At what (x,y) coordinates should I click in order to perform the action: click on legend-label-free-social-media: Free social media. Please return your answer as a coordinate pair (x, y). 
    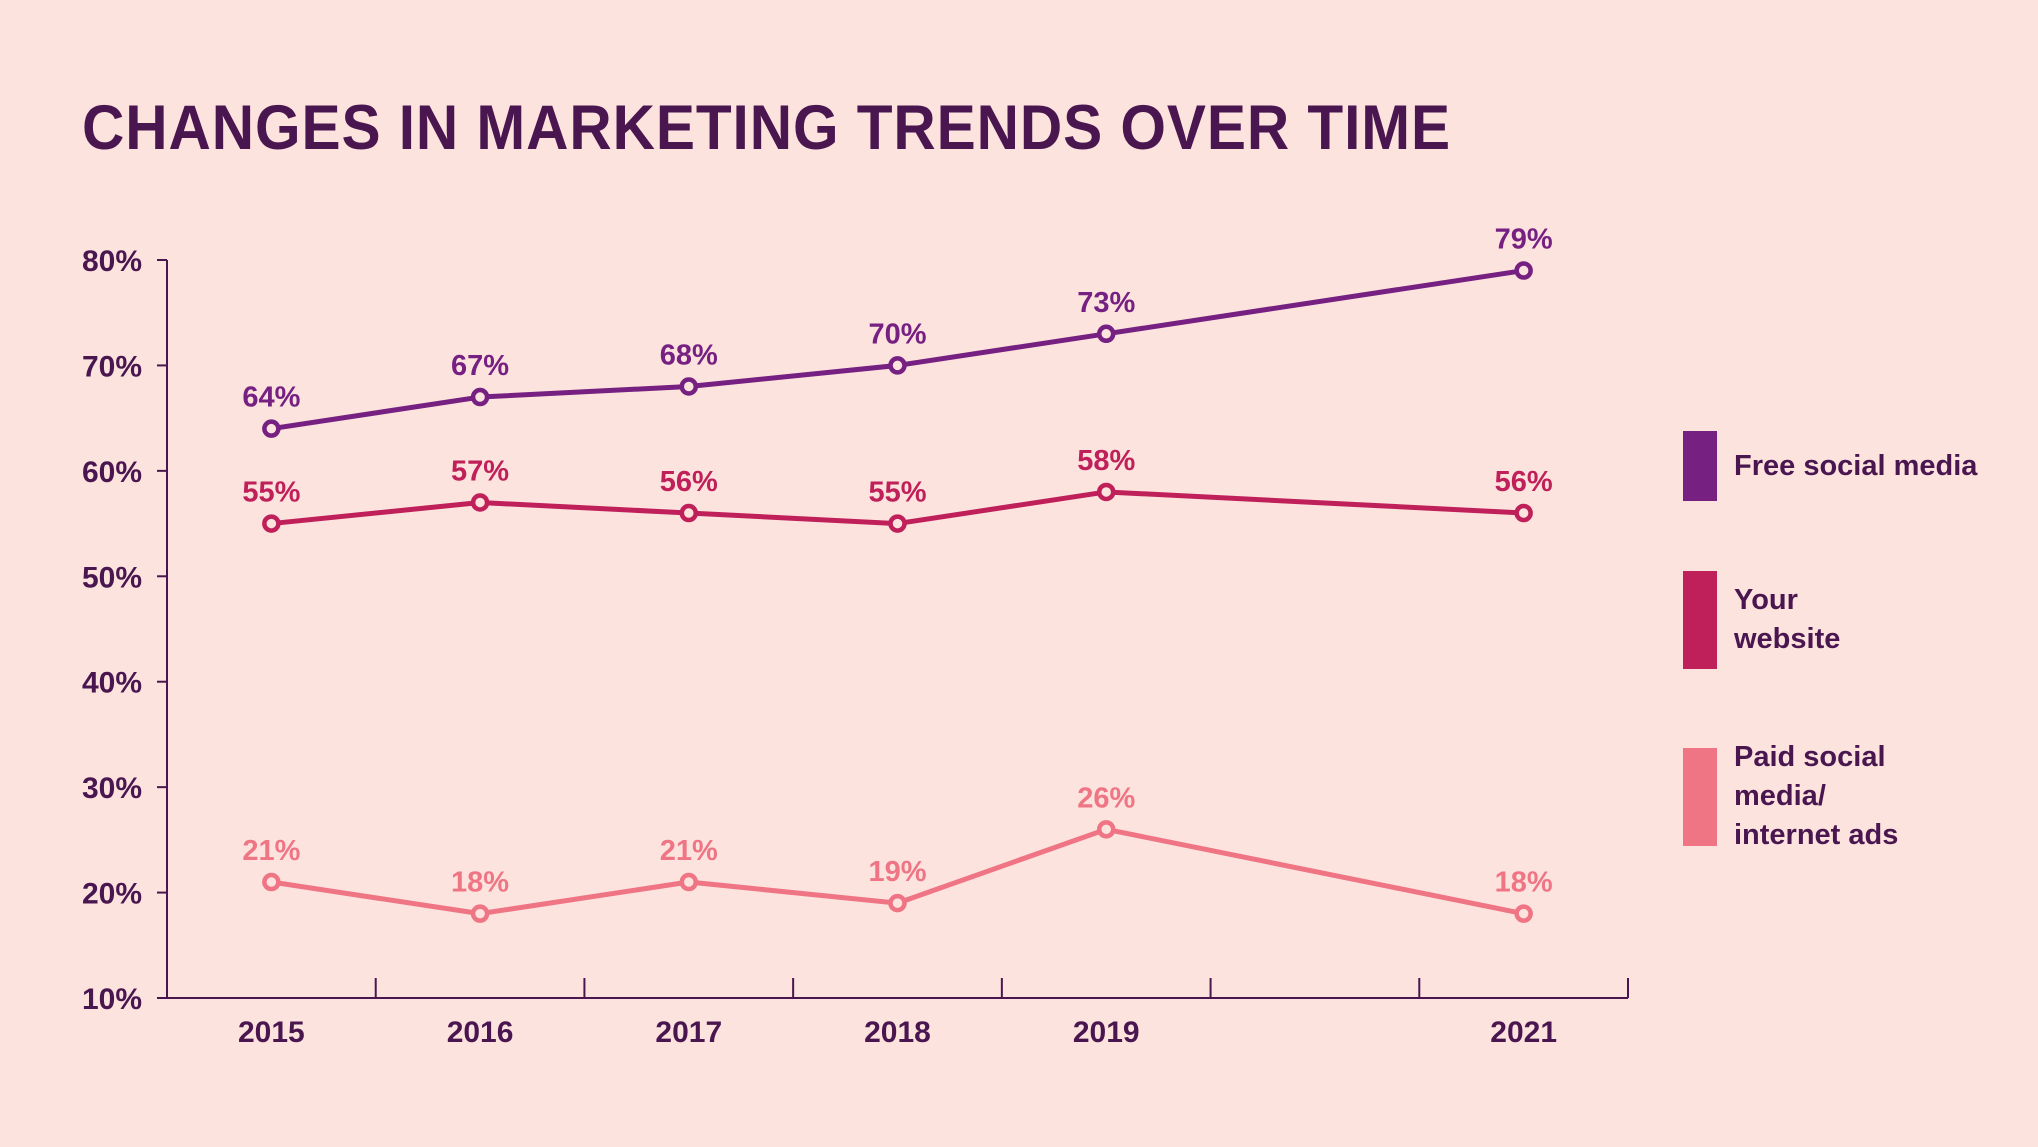
    Looking at the image, I should click on (1859, 466).